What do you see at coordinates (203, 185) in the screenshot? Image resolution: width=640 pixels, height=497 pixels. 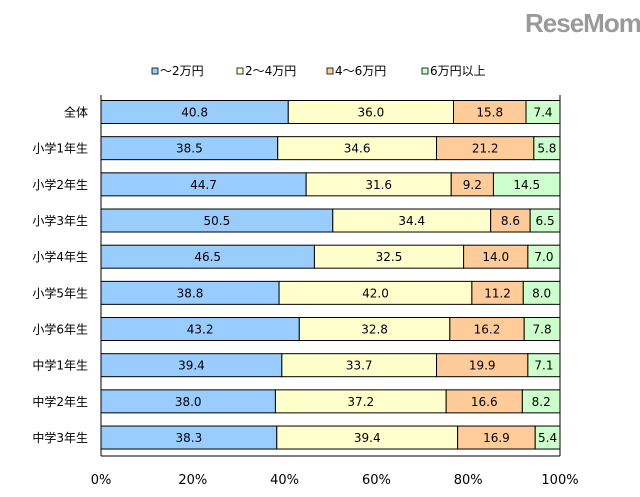 I see `data-label: 44.7` at bounding box center [203, 185].